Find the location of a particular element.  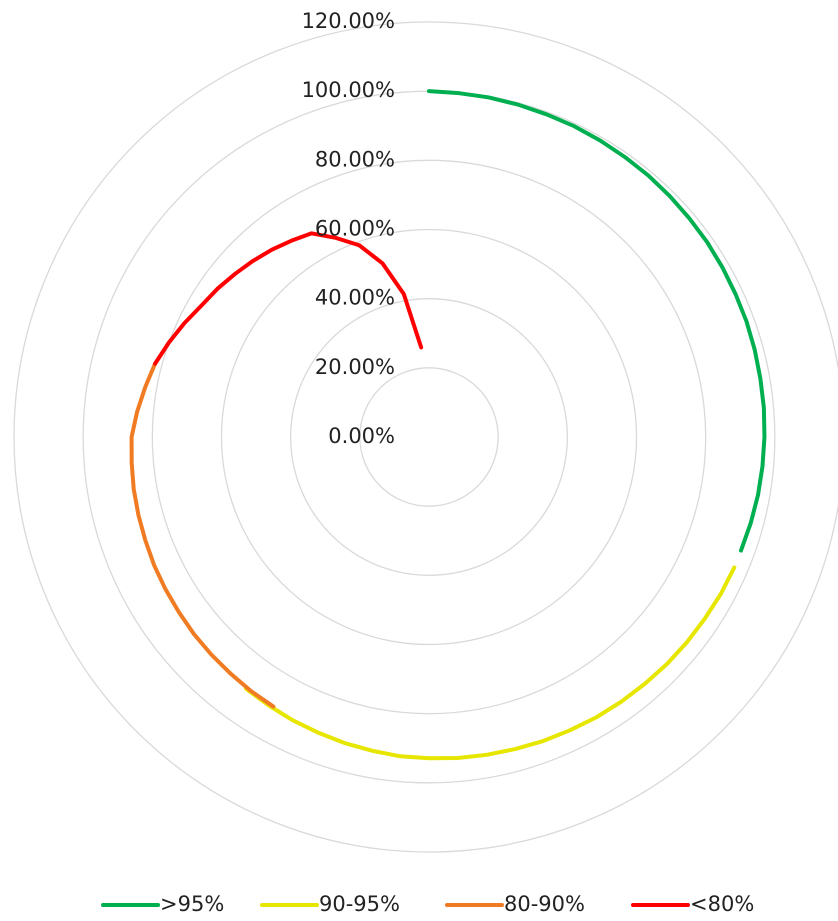

legend-label: >95% is located at coordinates (192, 904).